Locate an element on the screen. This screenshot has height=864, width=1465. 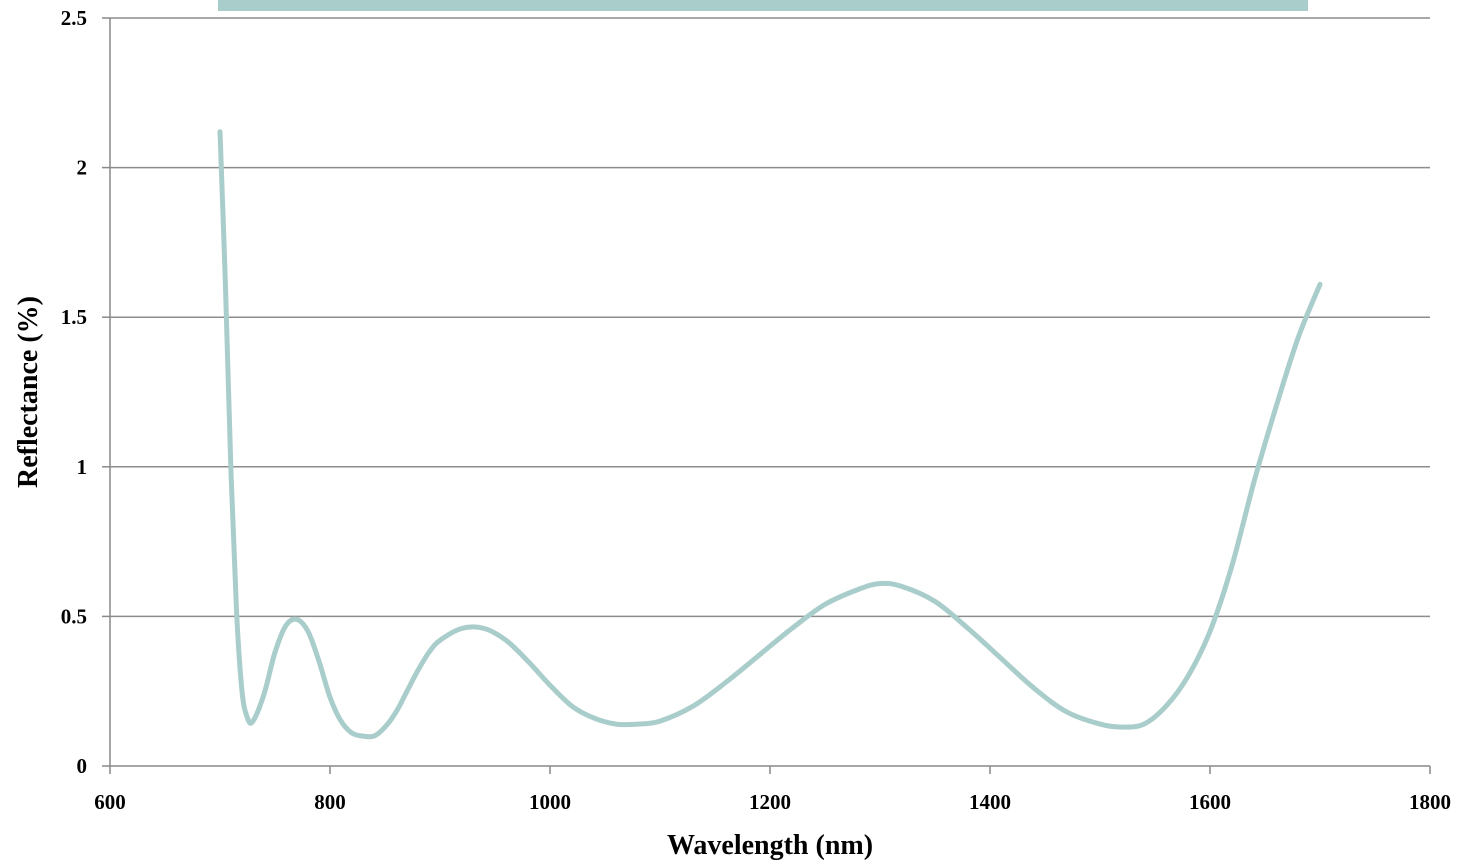
y-tick-label-4: 2 is located at coordinates (82, 168).